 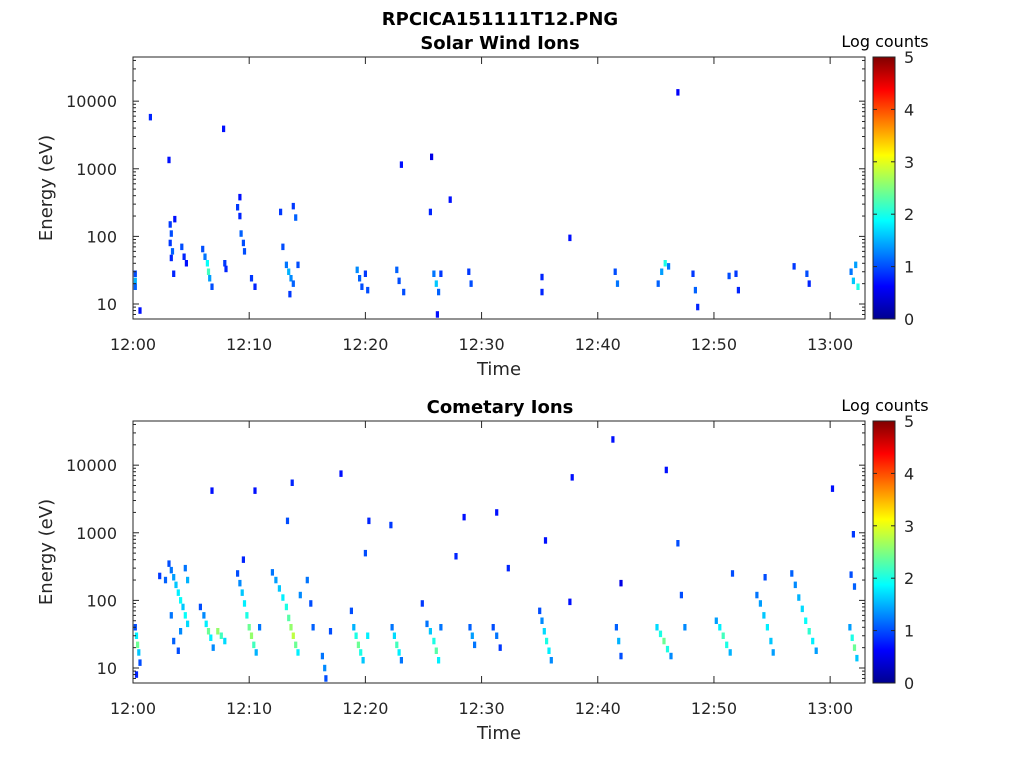 I want to click on x-tick-label: 12:10, so click(x=249, y=708).